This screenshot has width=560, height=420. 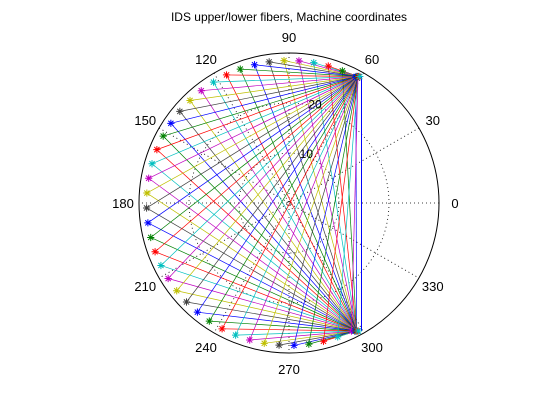 I want to click on marker-outer-182-shape, so click(x=146, y=208).